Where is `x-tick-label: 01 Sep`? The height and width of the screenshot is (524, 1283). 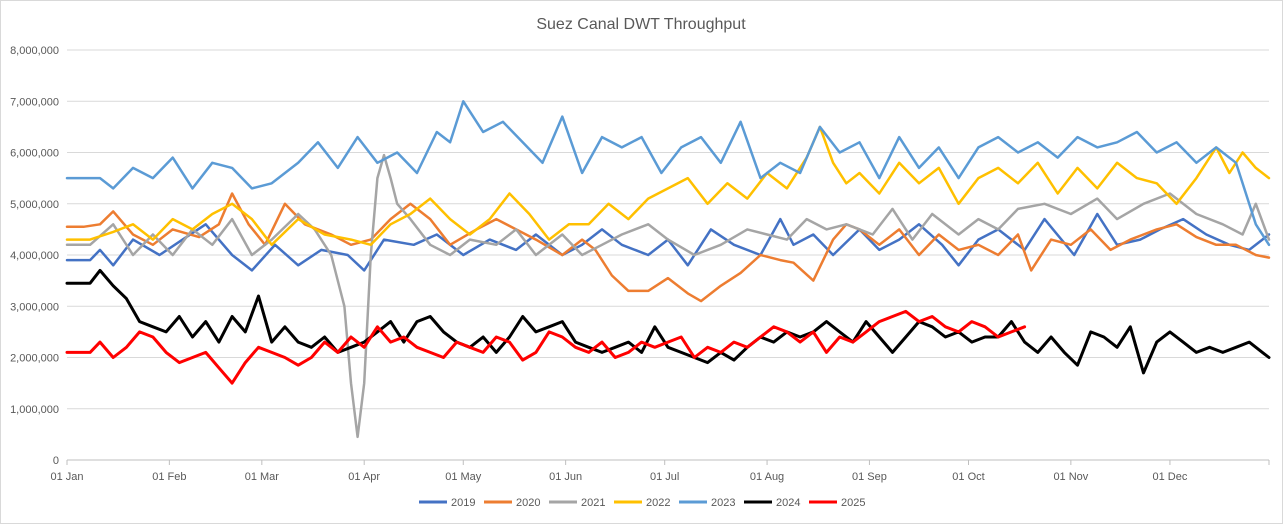 x-tick-label: 01 Sep is located at coordinates (869, 477).